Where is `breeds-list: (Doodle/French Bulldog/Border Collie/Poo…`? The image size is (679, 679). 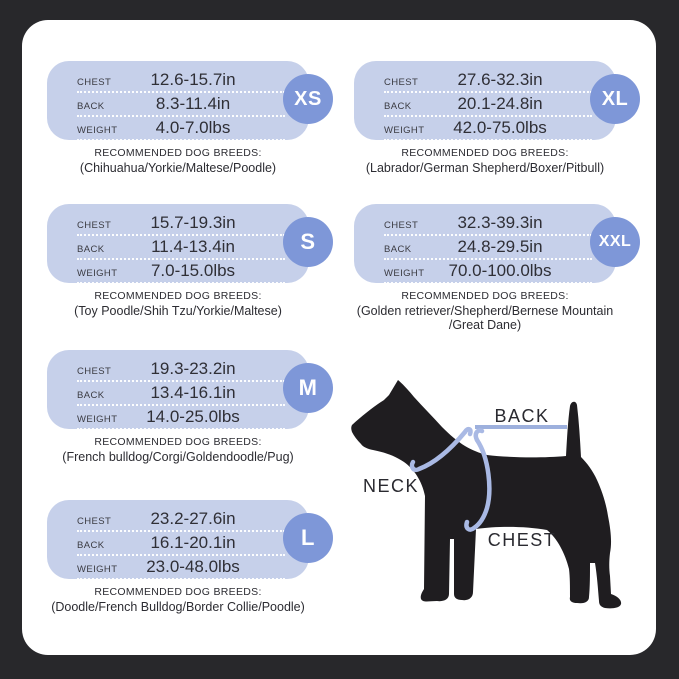
breeds-list: (Doodle/French Bulldog/Border Collie/Poo… is located at coordinates (178, 607).